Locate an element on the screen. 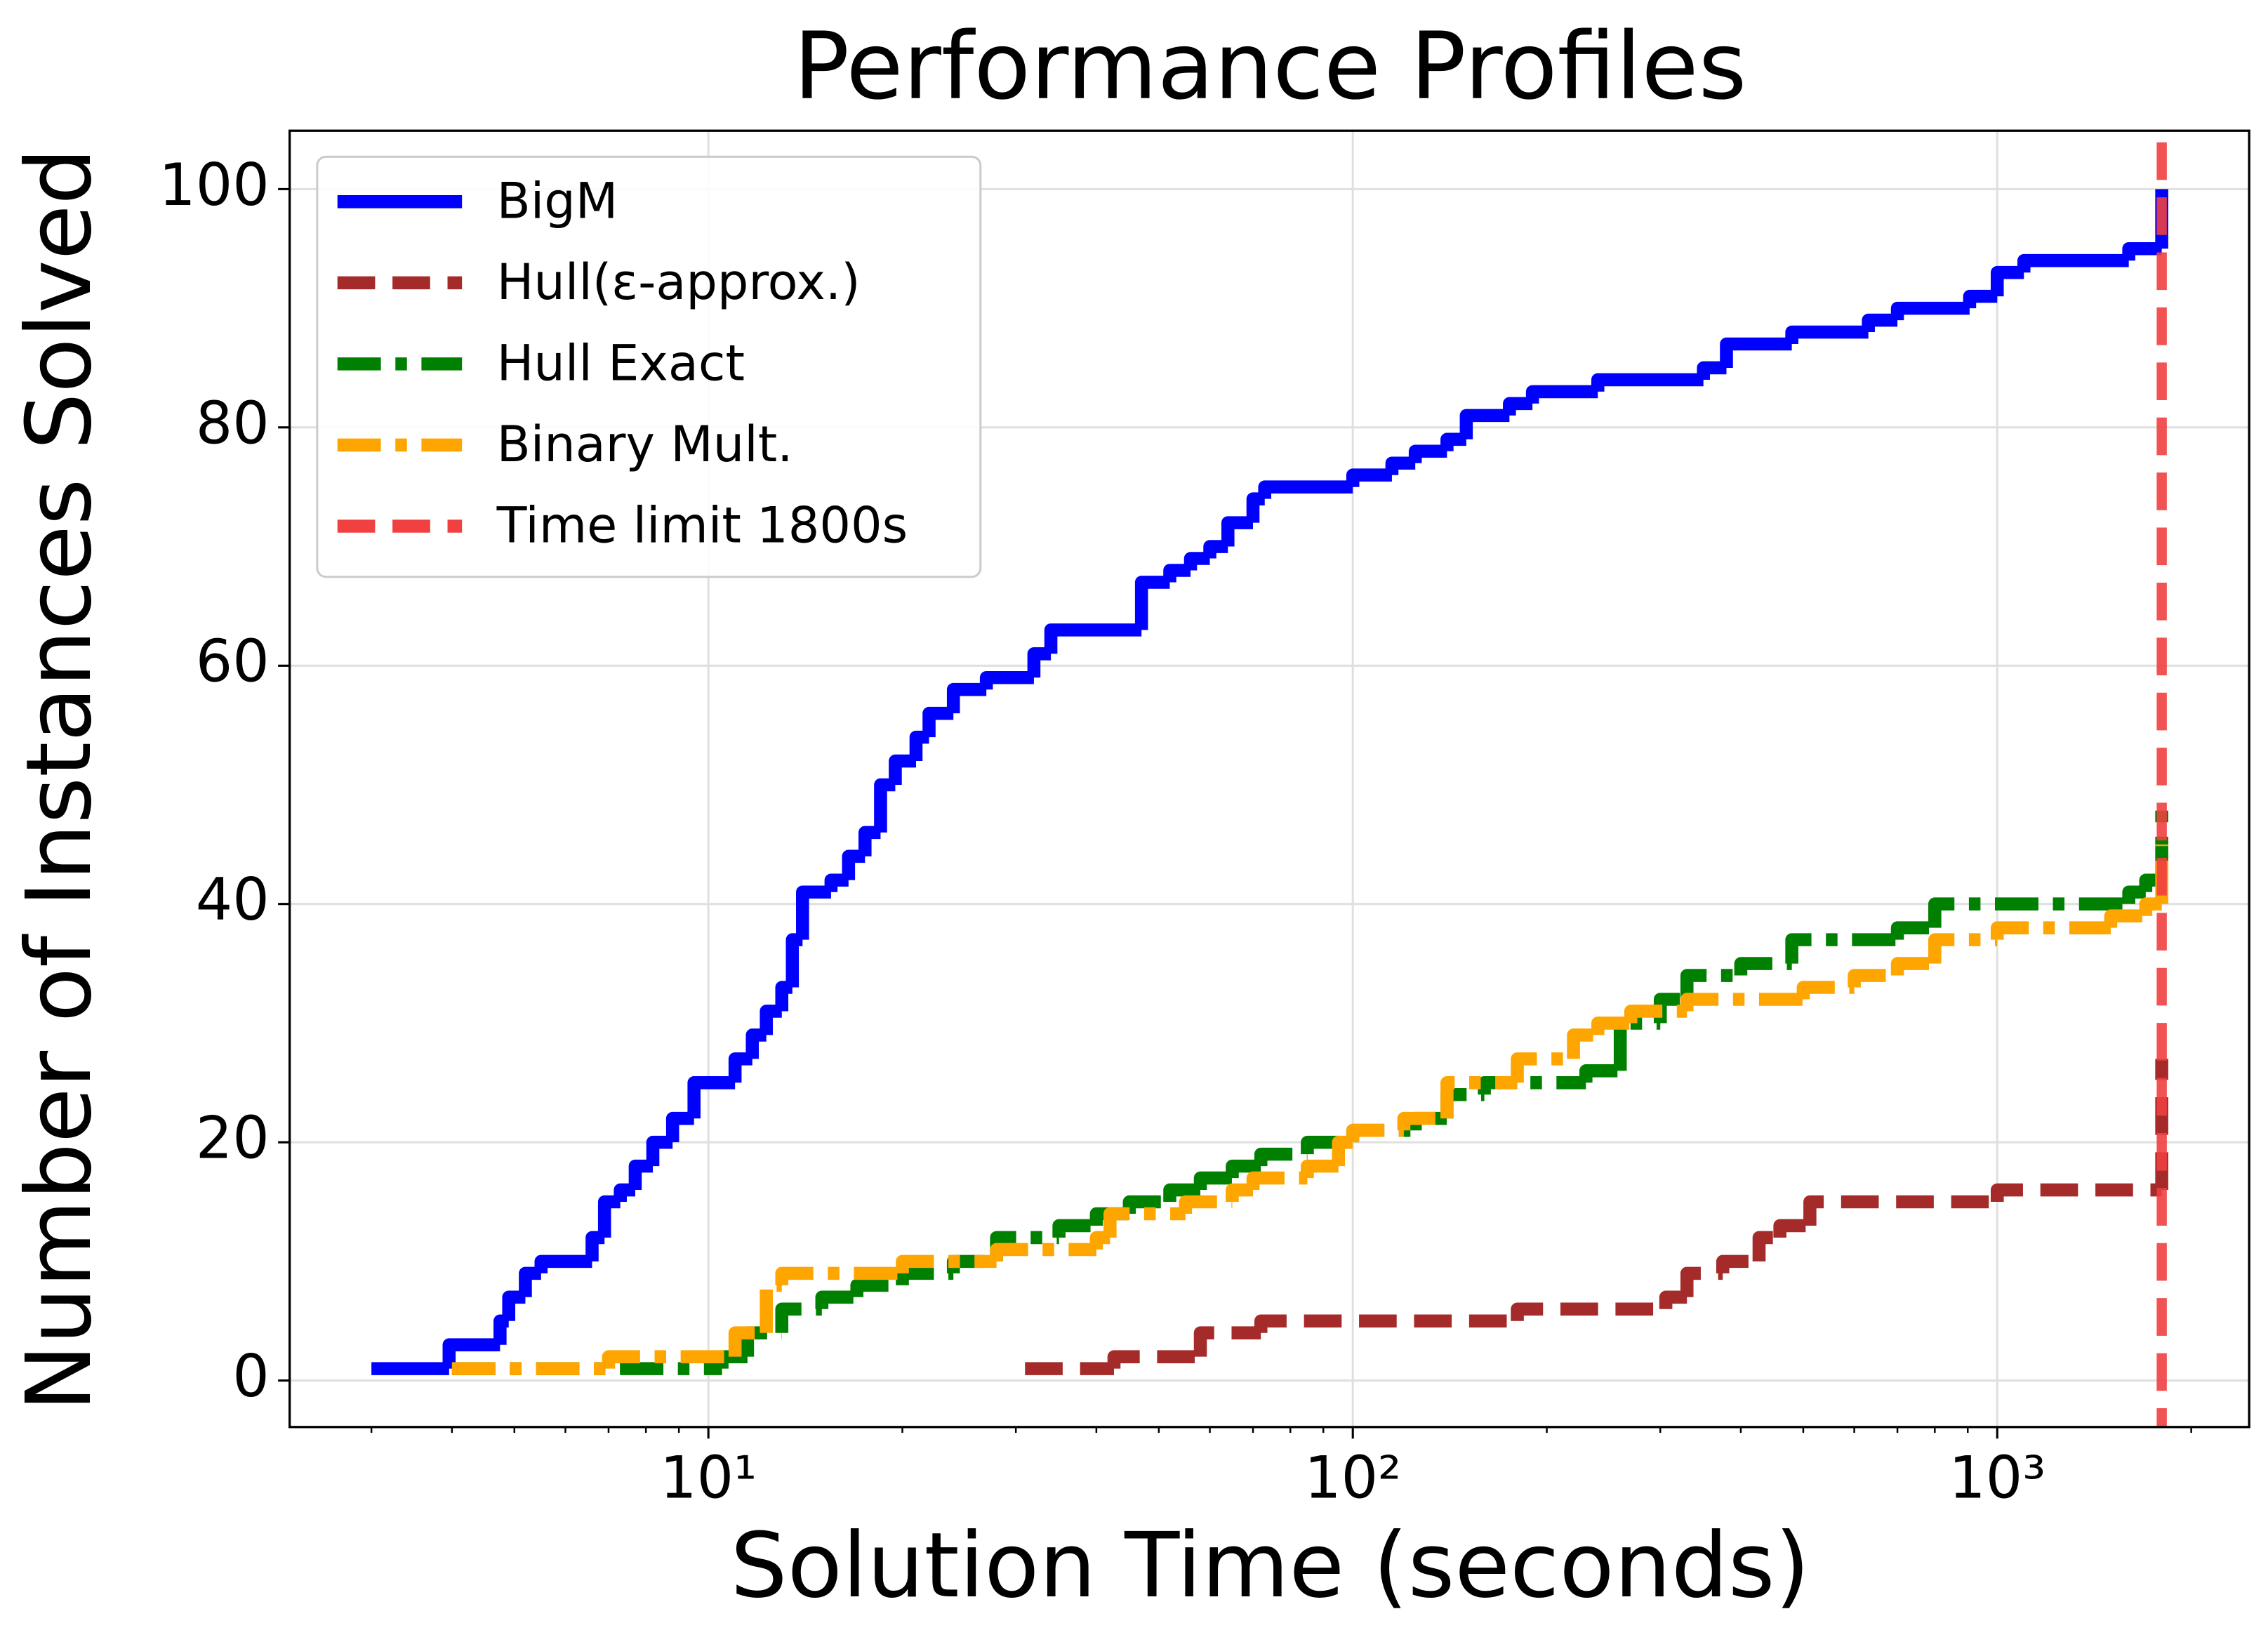 This screenshot has width=2268, height=1649. legend-label: Time limit 1800s is located at coordinates (702, 526).